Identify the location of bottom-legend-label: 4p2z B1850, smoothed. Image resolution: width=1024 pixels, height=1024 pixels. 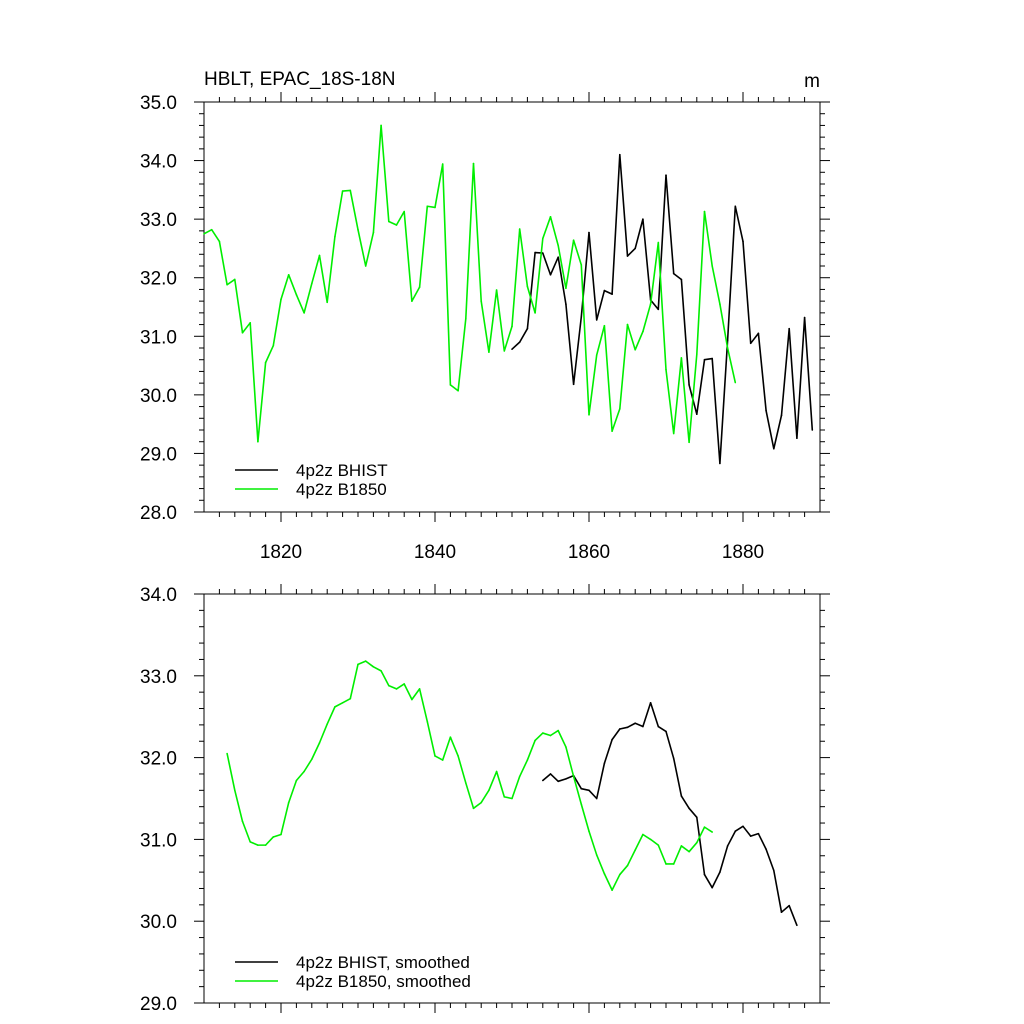
(383, 981).